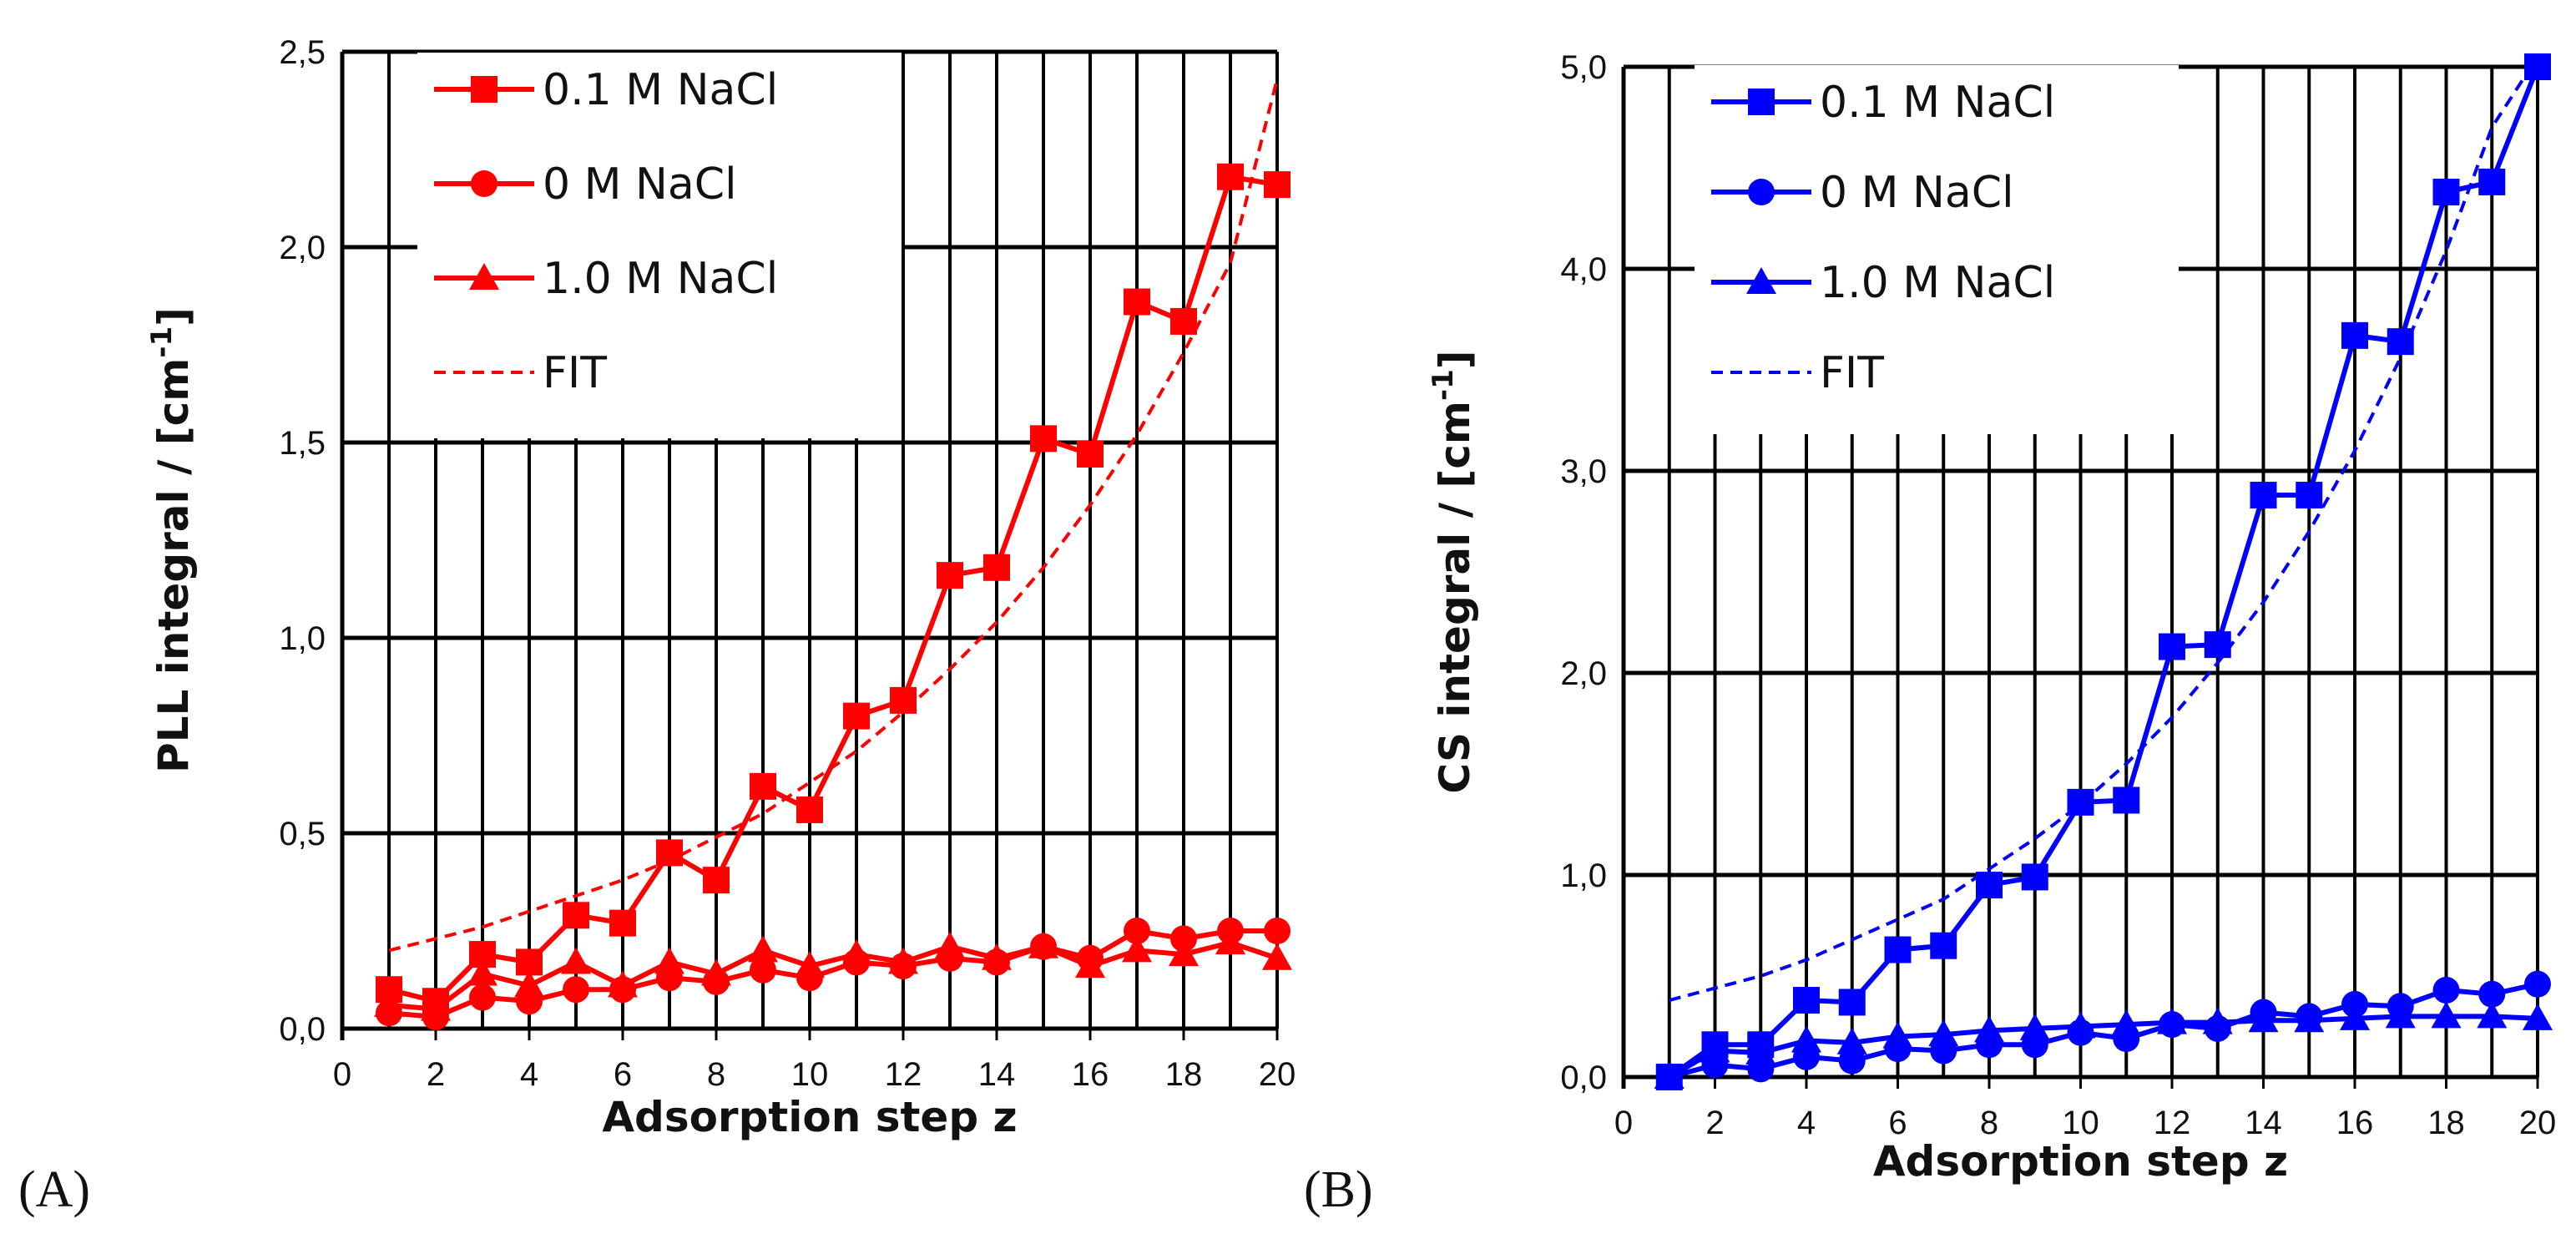 This screenshot has height=1239, width=2576. I want to click on legend-item: 0.1 M NaCl, so click(606, 90).